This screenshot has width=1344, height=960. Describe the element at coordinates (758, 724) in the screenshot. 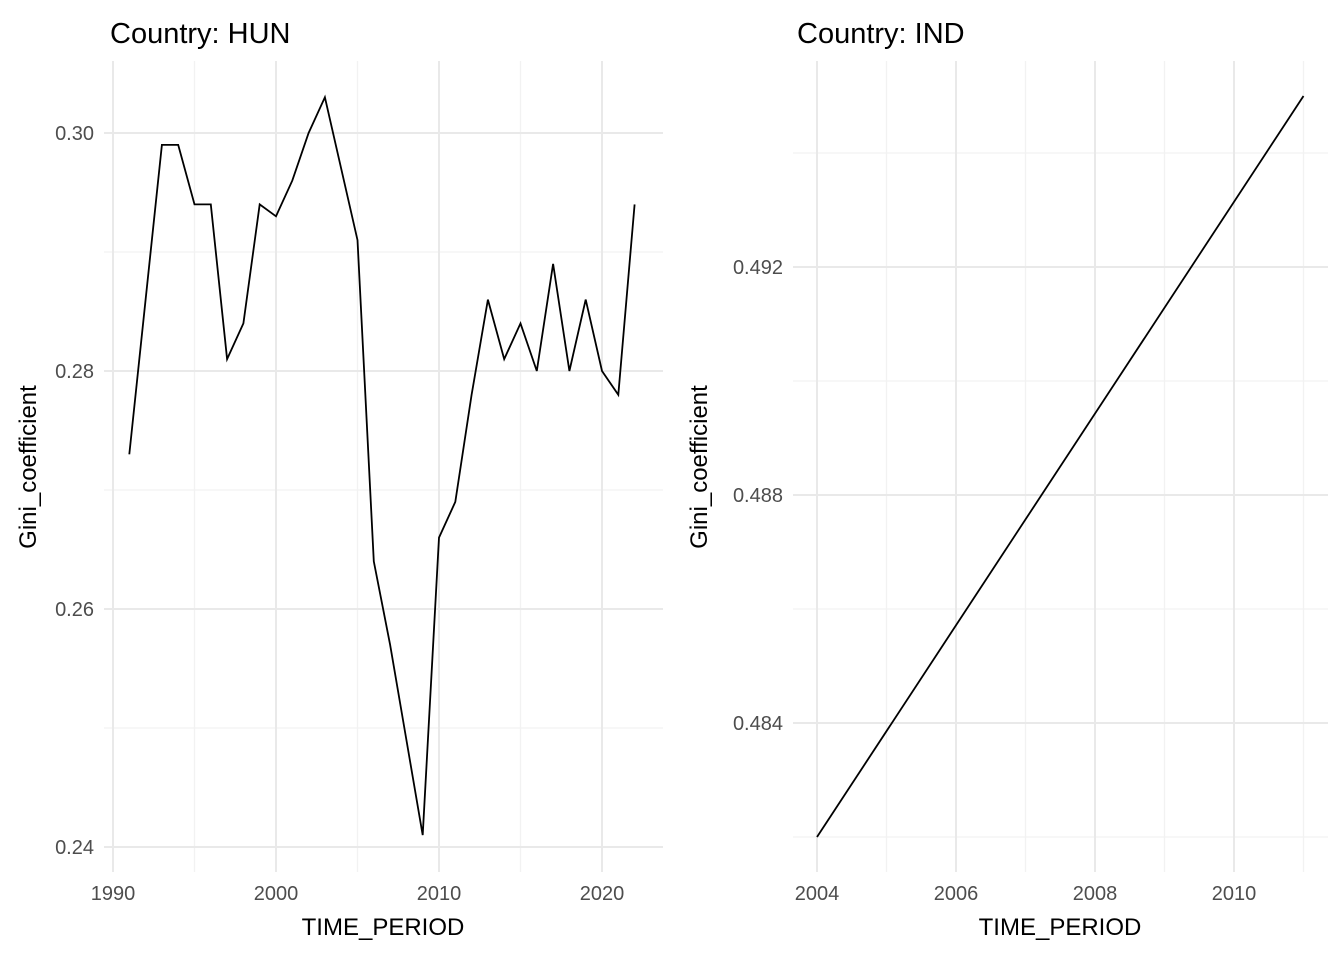

I see `y-tick-label-ind: 0.484` at that location.